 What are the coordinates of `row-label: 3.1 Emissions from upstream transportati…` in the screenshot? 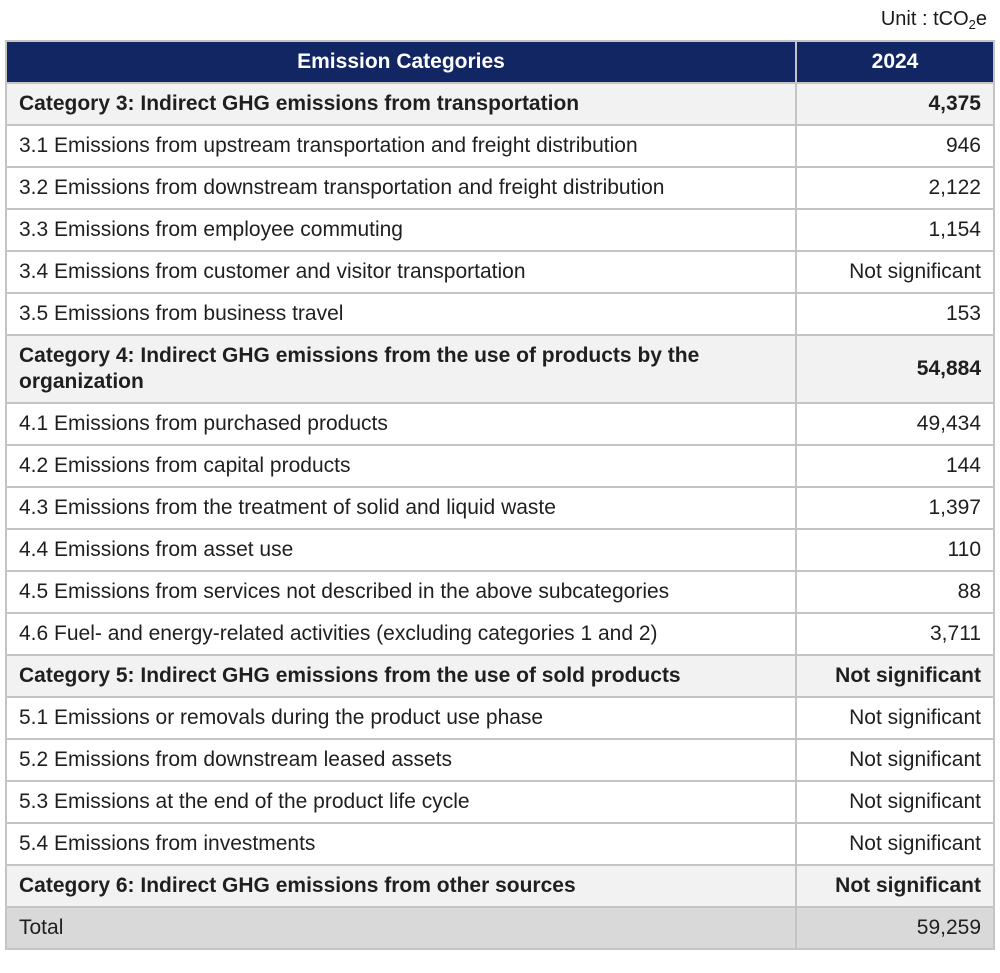 It's located at (401, 146).